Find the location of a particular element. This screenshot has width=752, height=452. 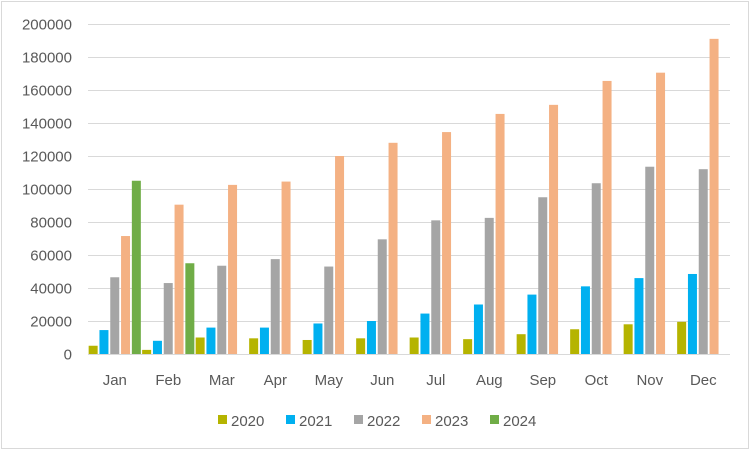

bar-2021-Mar is located at coordinates (211, 340).